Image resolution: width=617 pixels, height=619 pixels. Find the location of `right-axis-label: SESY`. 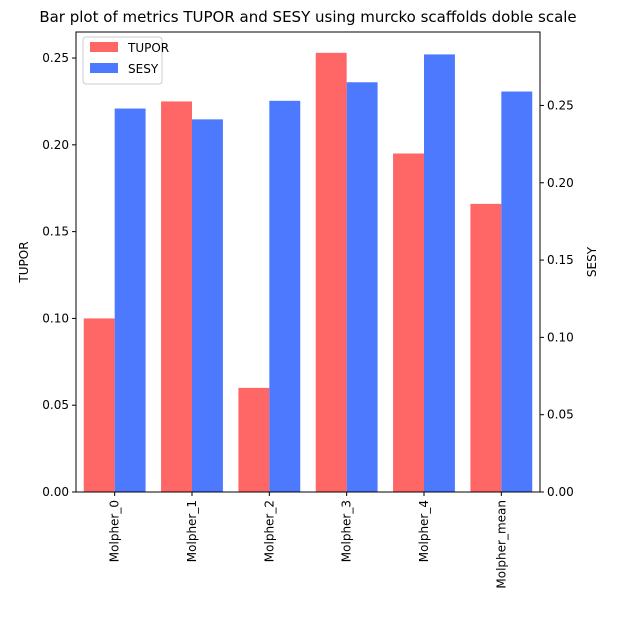

right-axis-label: SESY is located at coordinates (592, 261).